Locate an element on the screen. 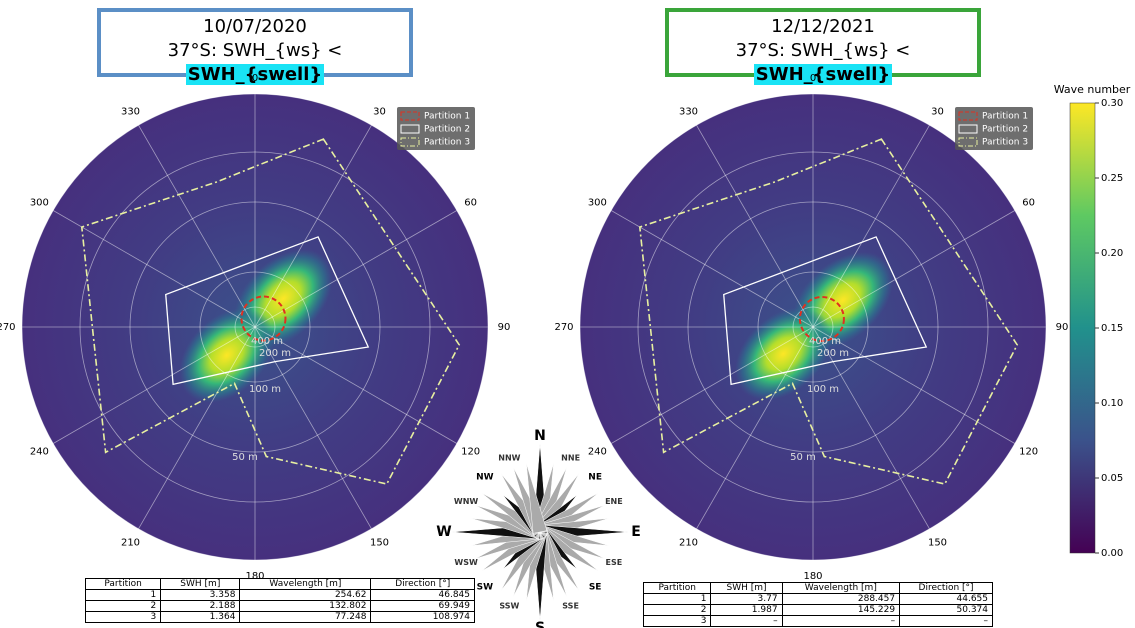  heat-spot is located at coordinates (226, 355).